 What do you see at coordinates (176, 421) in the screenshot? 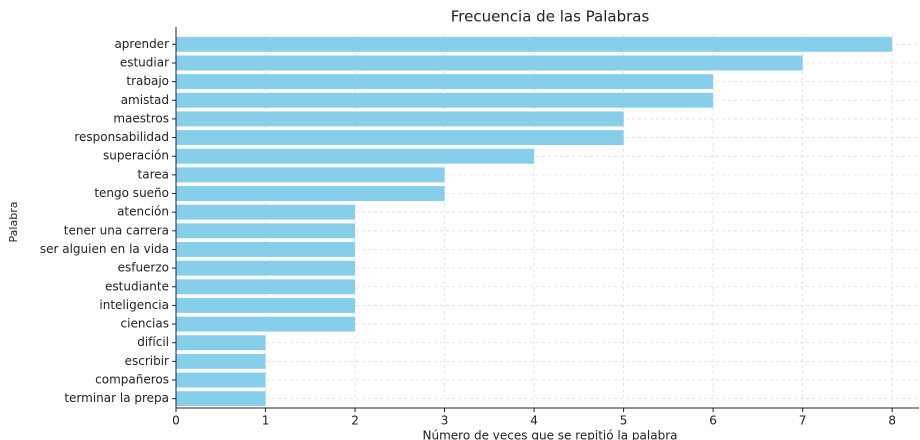
I see `x-tick-label: 0` at bounding box center [176, 421].